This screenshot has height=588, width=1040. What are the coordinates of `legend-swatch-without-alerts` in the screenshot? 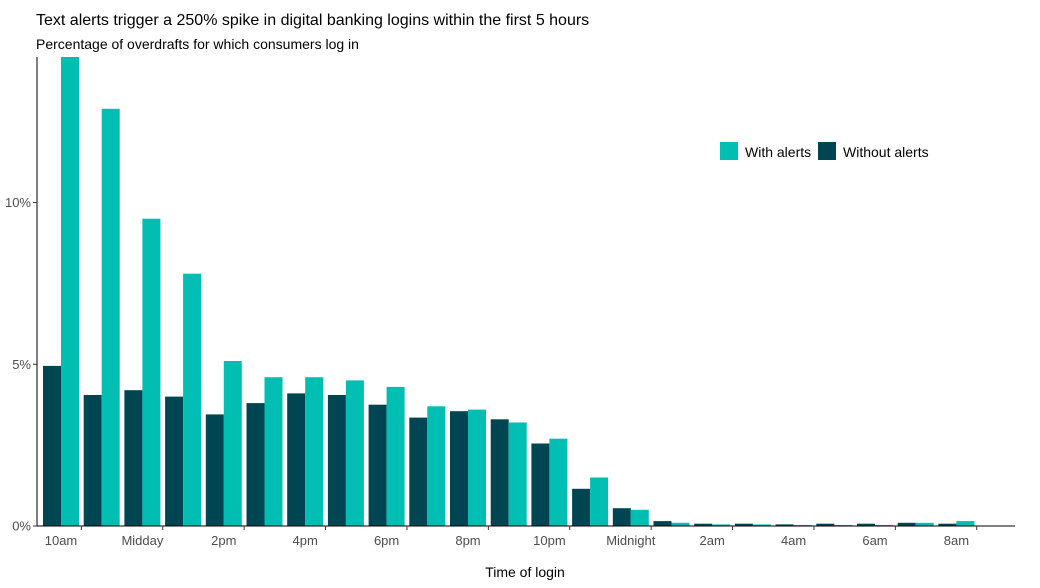 It's located at (827, 151).